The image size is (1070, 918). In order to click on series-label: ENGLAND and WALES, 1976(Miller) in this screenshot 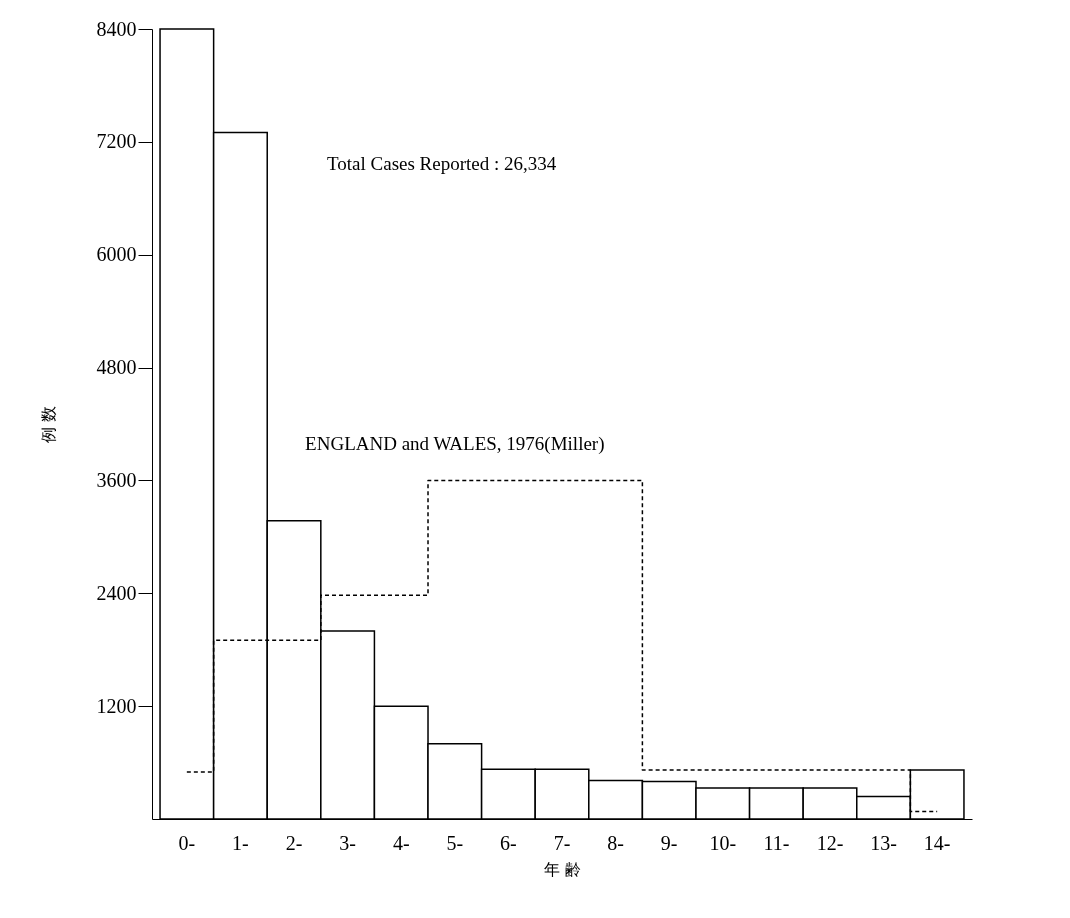, I will do `click(455, 444)`.